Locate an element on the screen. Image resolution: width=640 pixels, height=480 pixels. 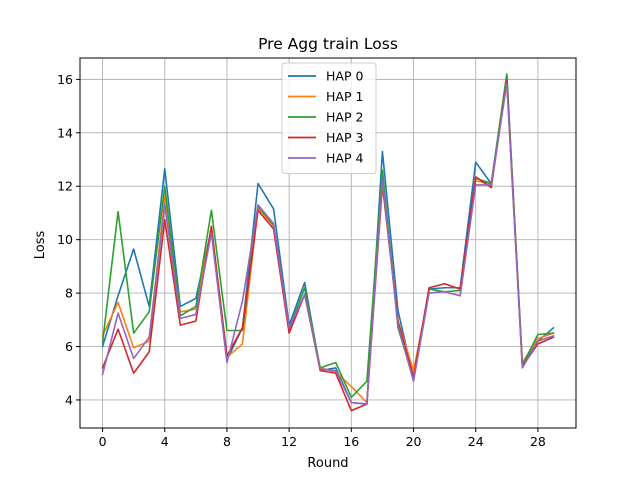
x-tick-label: 24 is located at coordinates (476, 441).